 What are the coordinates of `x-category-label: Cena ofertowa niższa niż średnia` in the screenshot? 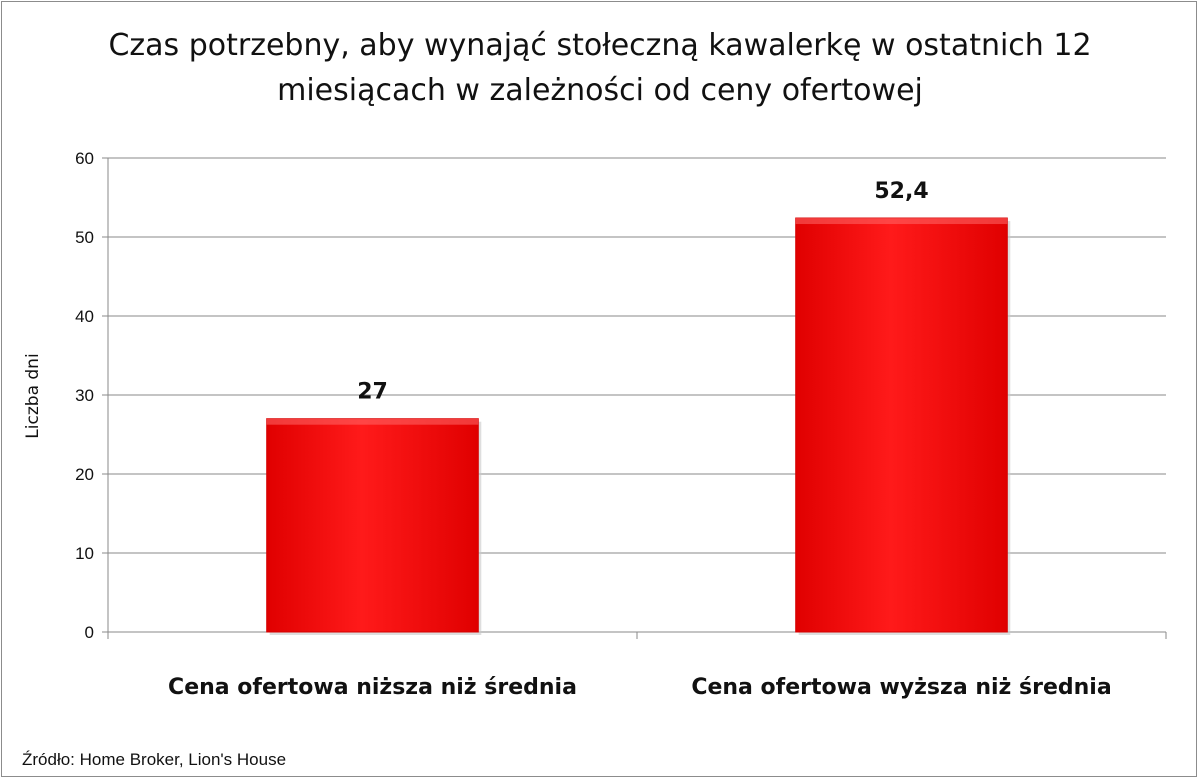 It's located at (372, 687).